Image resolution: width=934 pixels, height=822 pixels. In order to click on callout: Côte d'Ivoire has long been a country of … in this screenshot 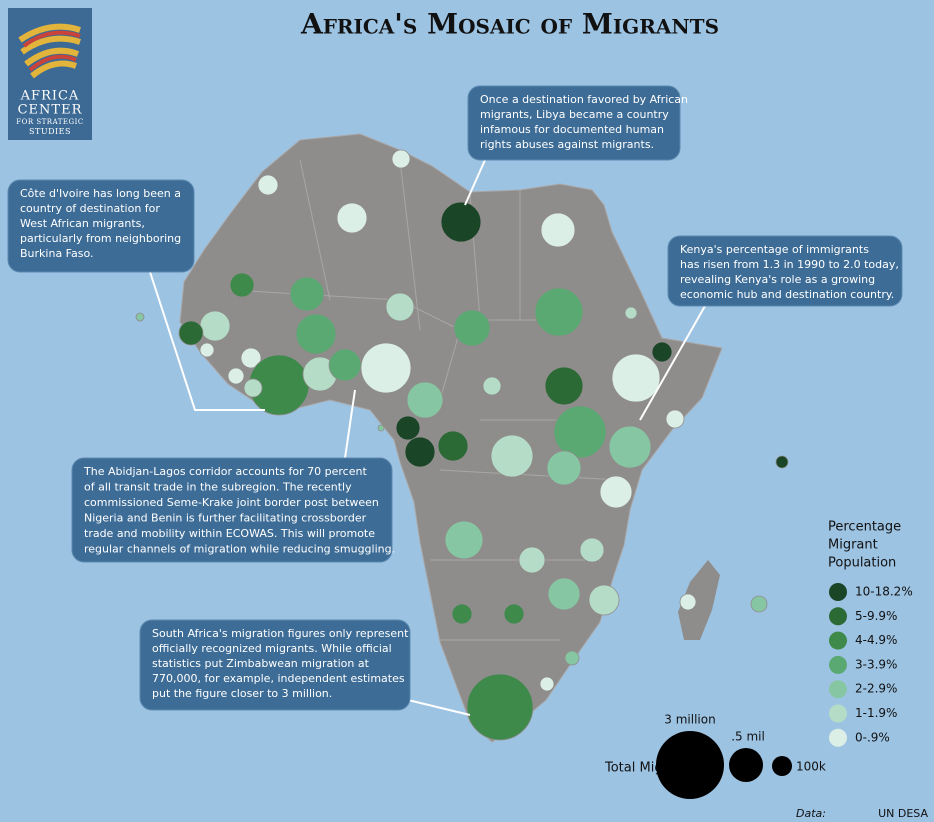, I will do `click(101, 226)`.